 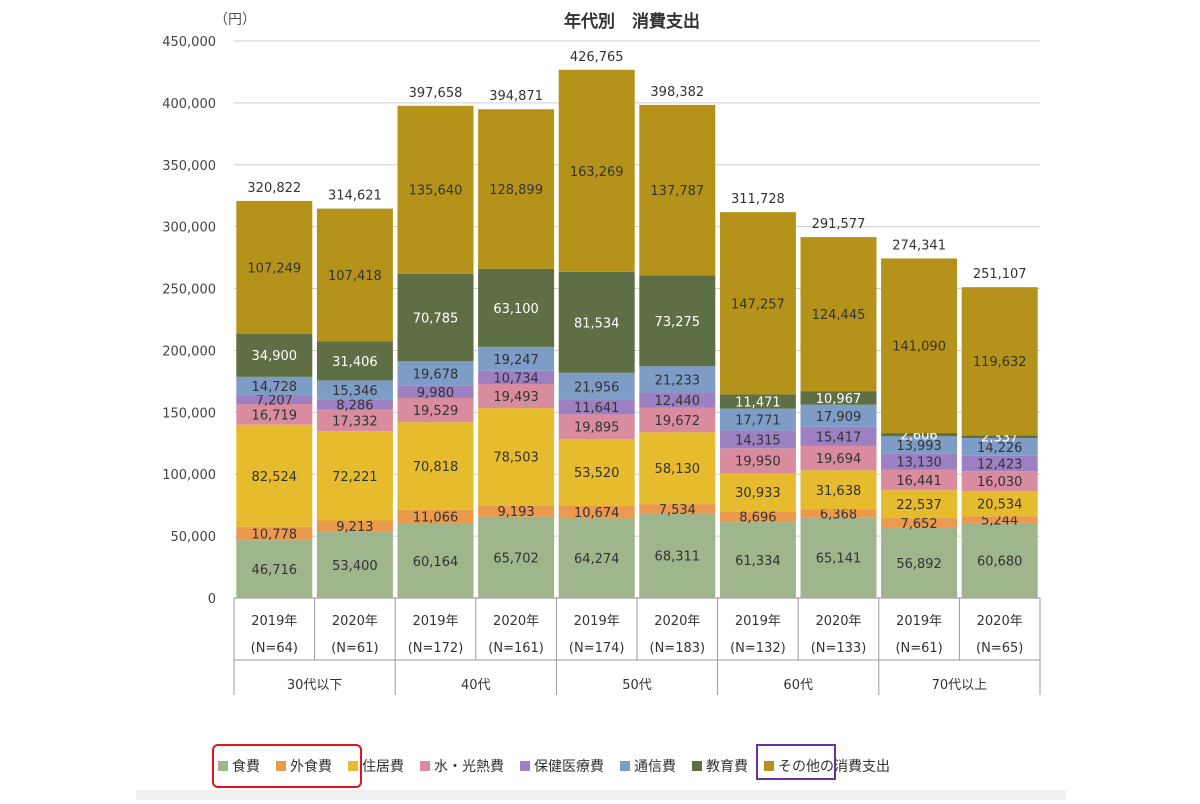 What do you see at coordinates (311, 767) in the screenshot?
I see `legend-label: 外食費` at bounding box center [311, 767].